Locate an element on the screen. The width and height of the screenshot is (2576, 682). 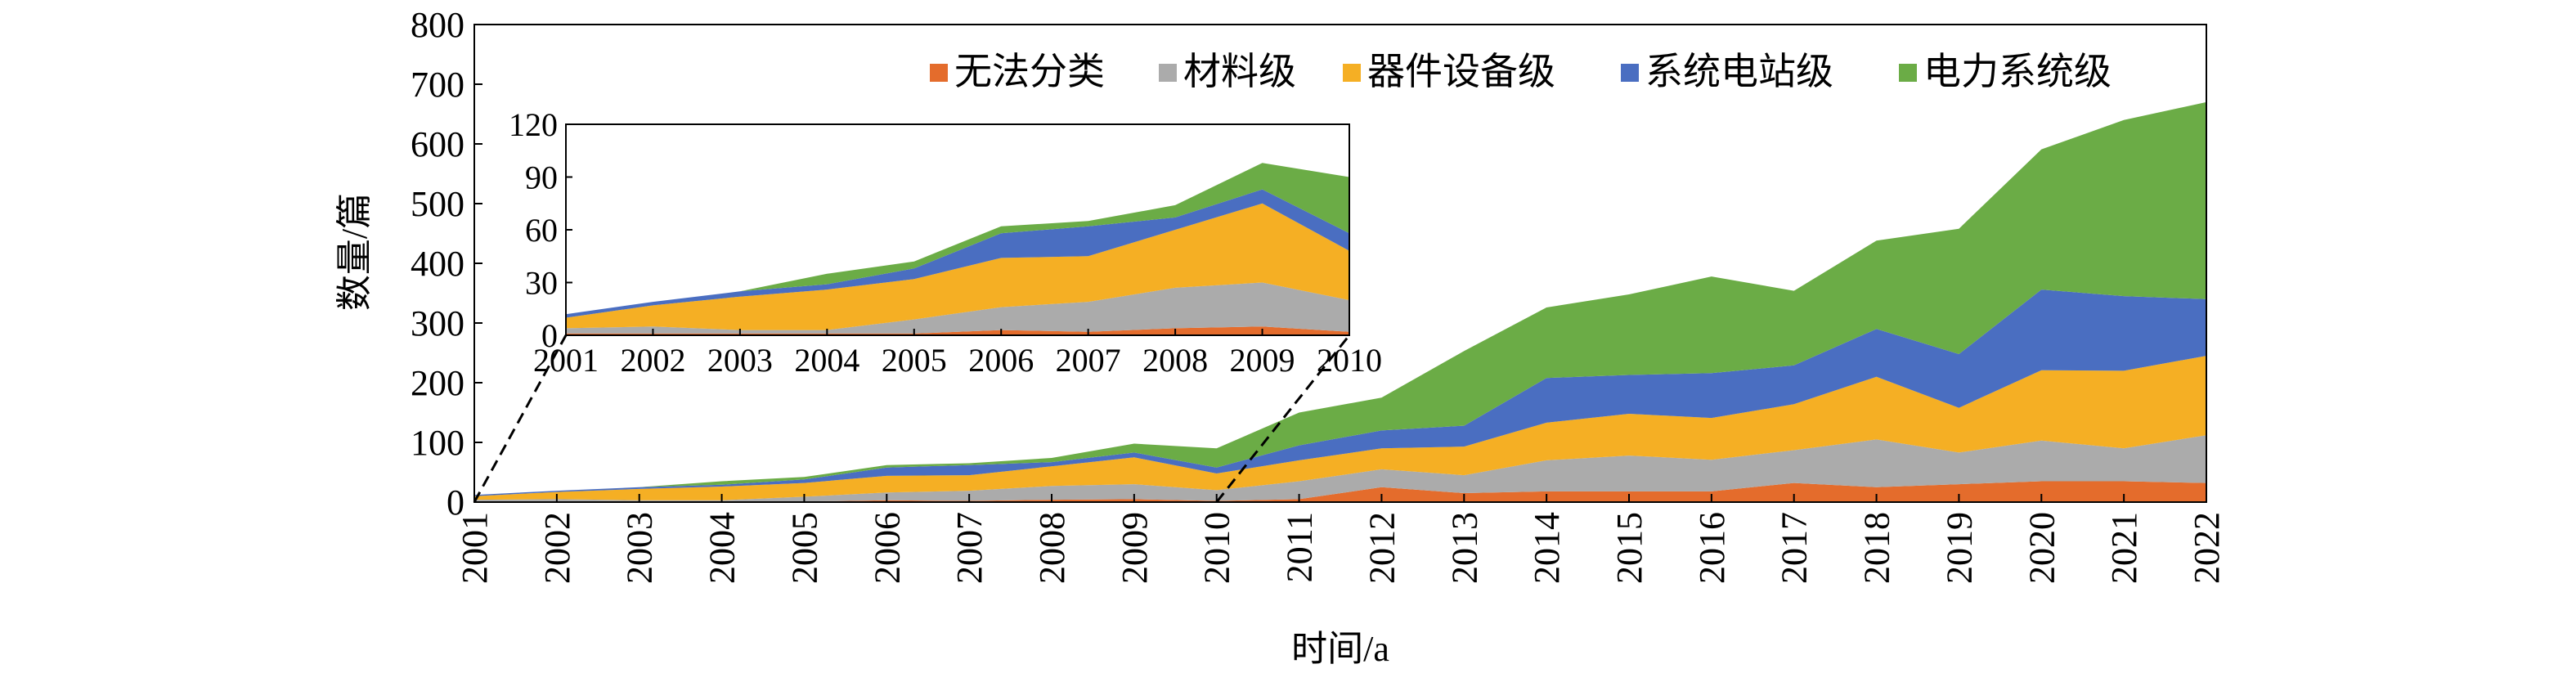
inset-x-tick-label: 2005 is located at coordinates (914, 361).